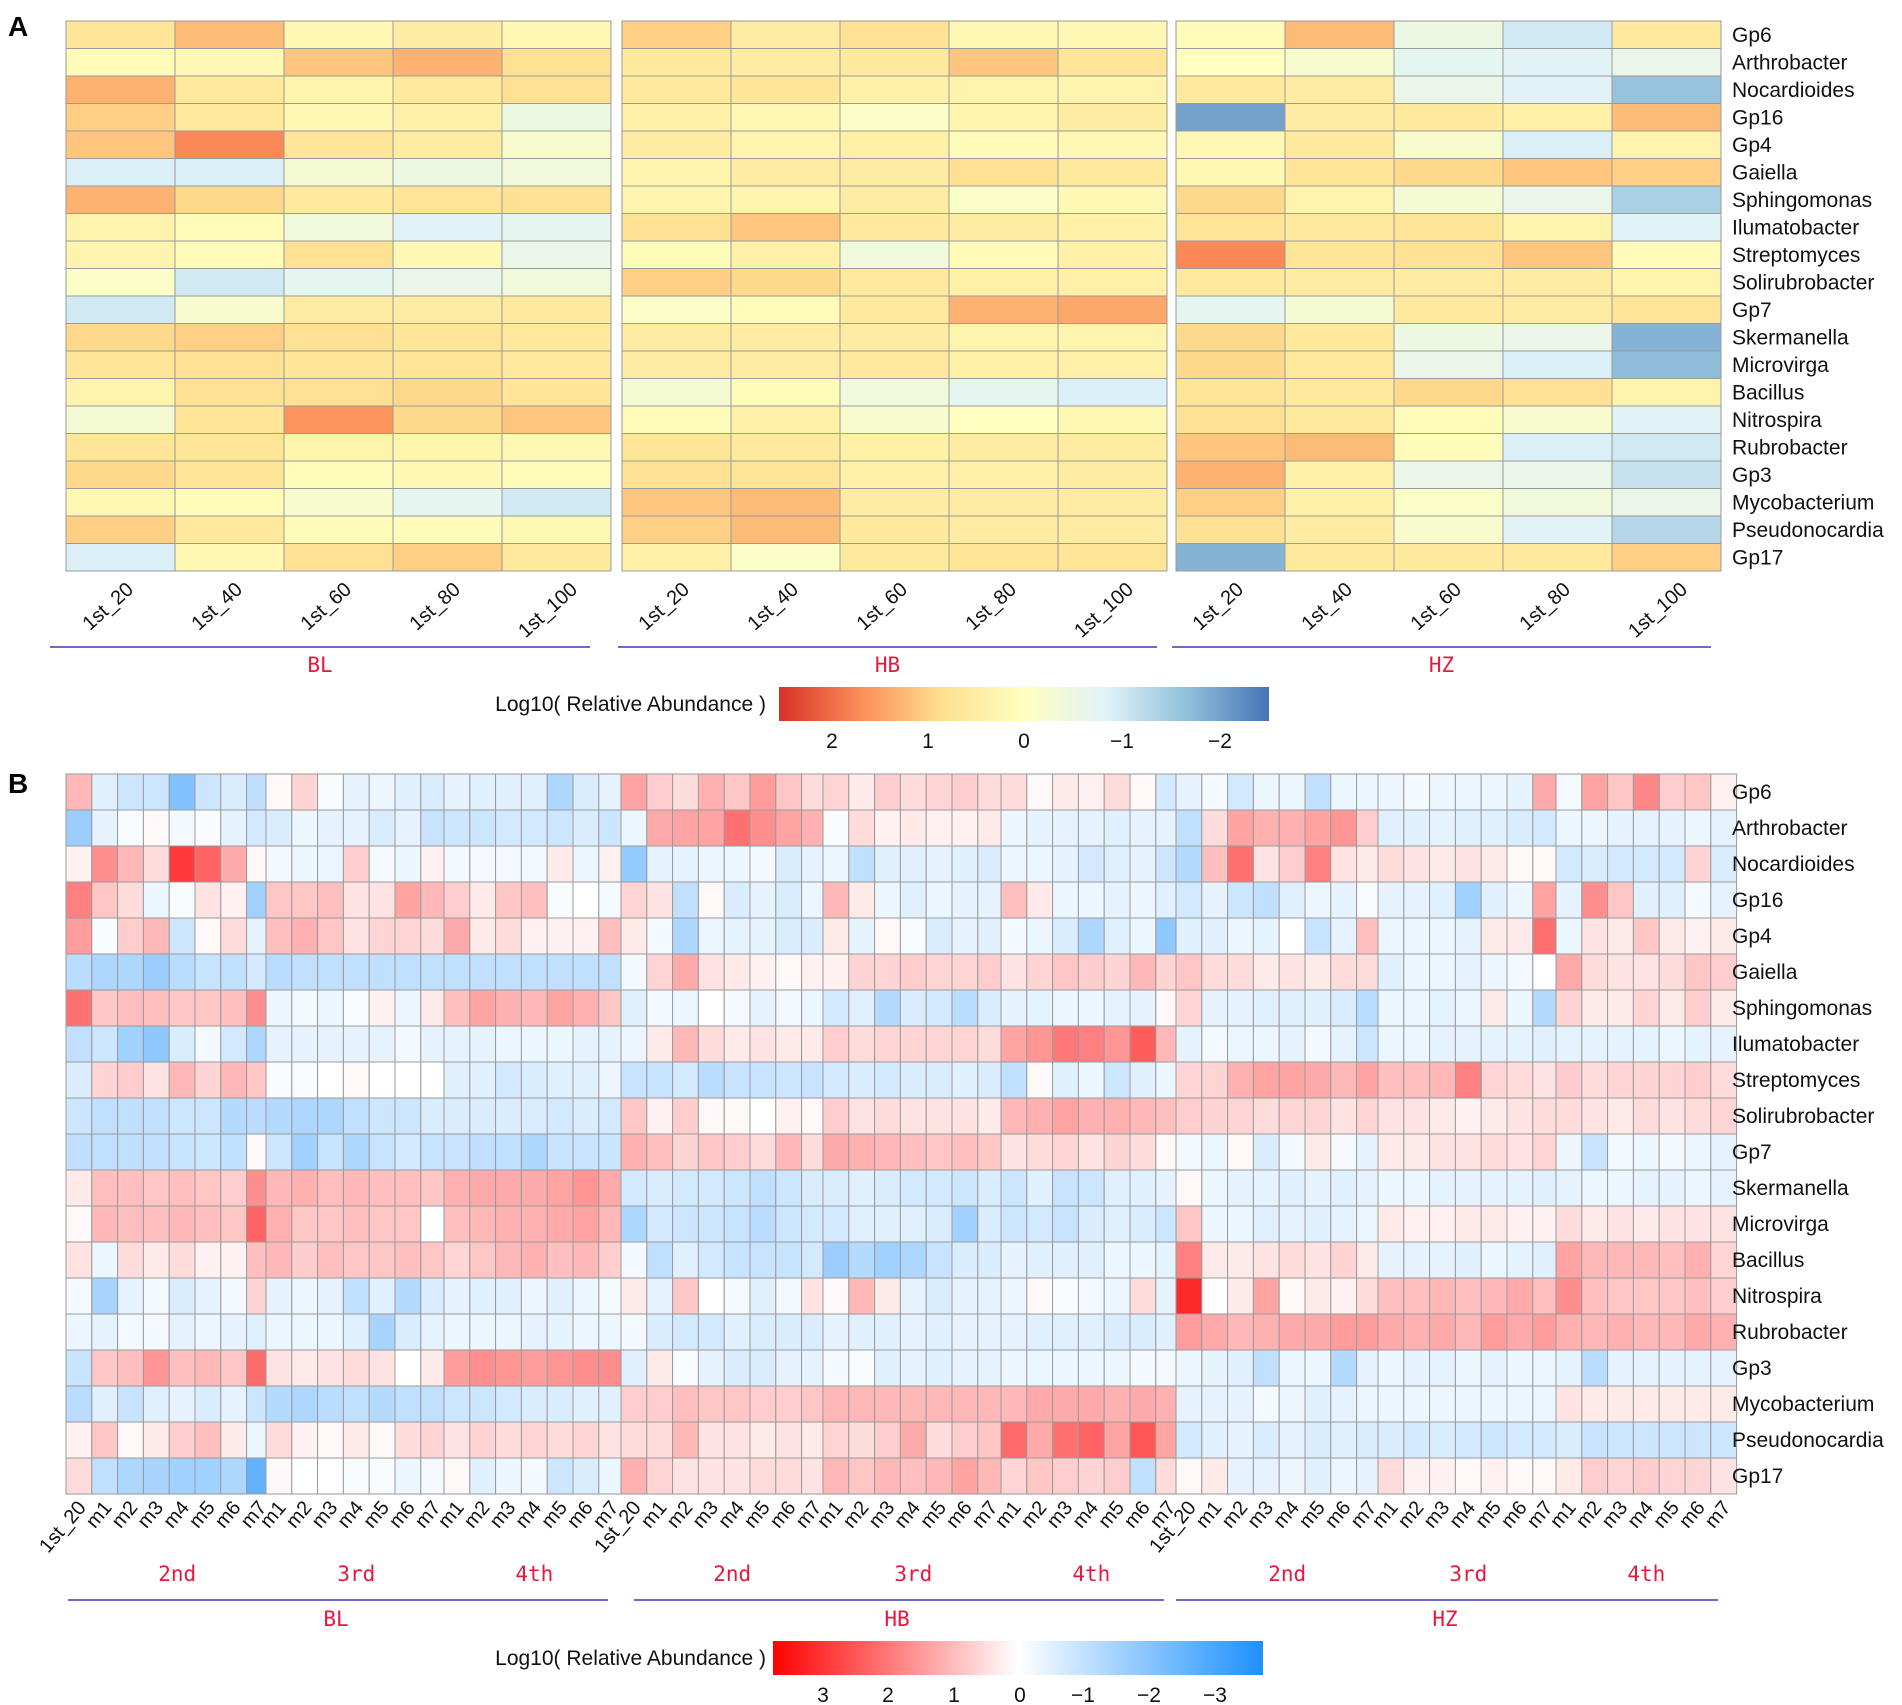 Image resolution: width=1902 pixels, height=1705 pixels. I want to click on heatmap-b-row-label: Microvirga, so click(1780, 1224).